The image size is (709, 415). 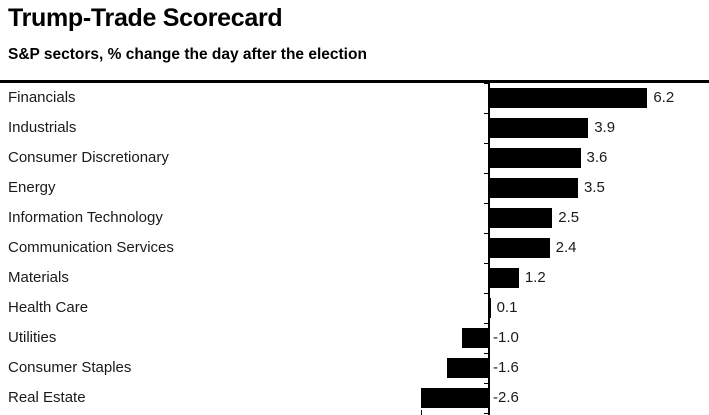 What do you see at coordinates (597, 157) in the screenshot?
I see `value-label: 3.6` at bounding box center [597, 157].